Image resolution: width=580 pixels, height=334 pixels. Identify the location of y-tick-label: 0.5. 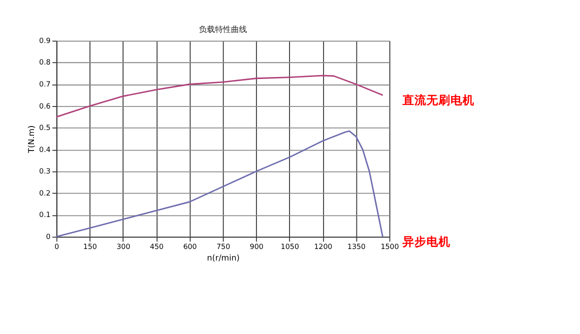
(45, 127).